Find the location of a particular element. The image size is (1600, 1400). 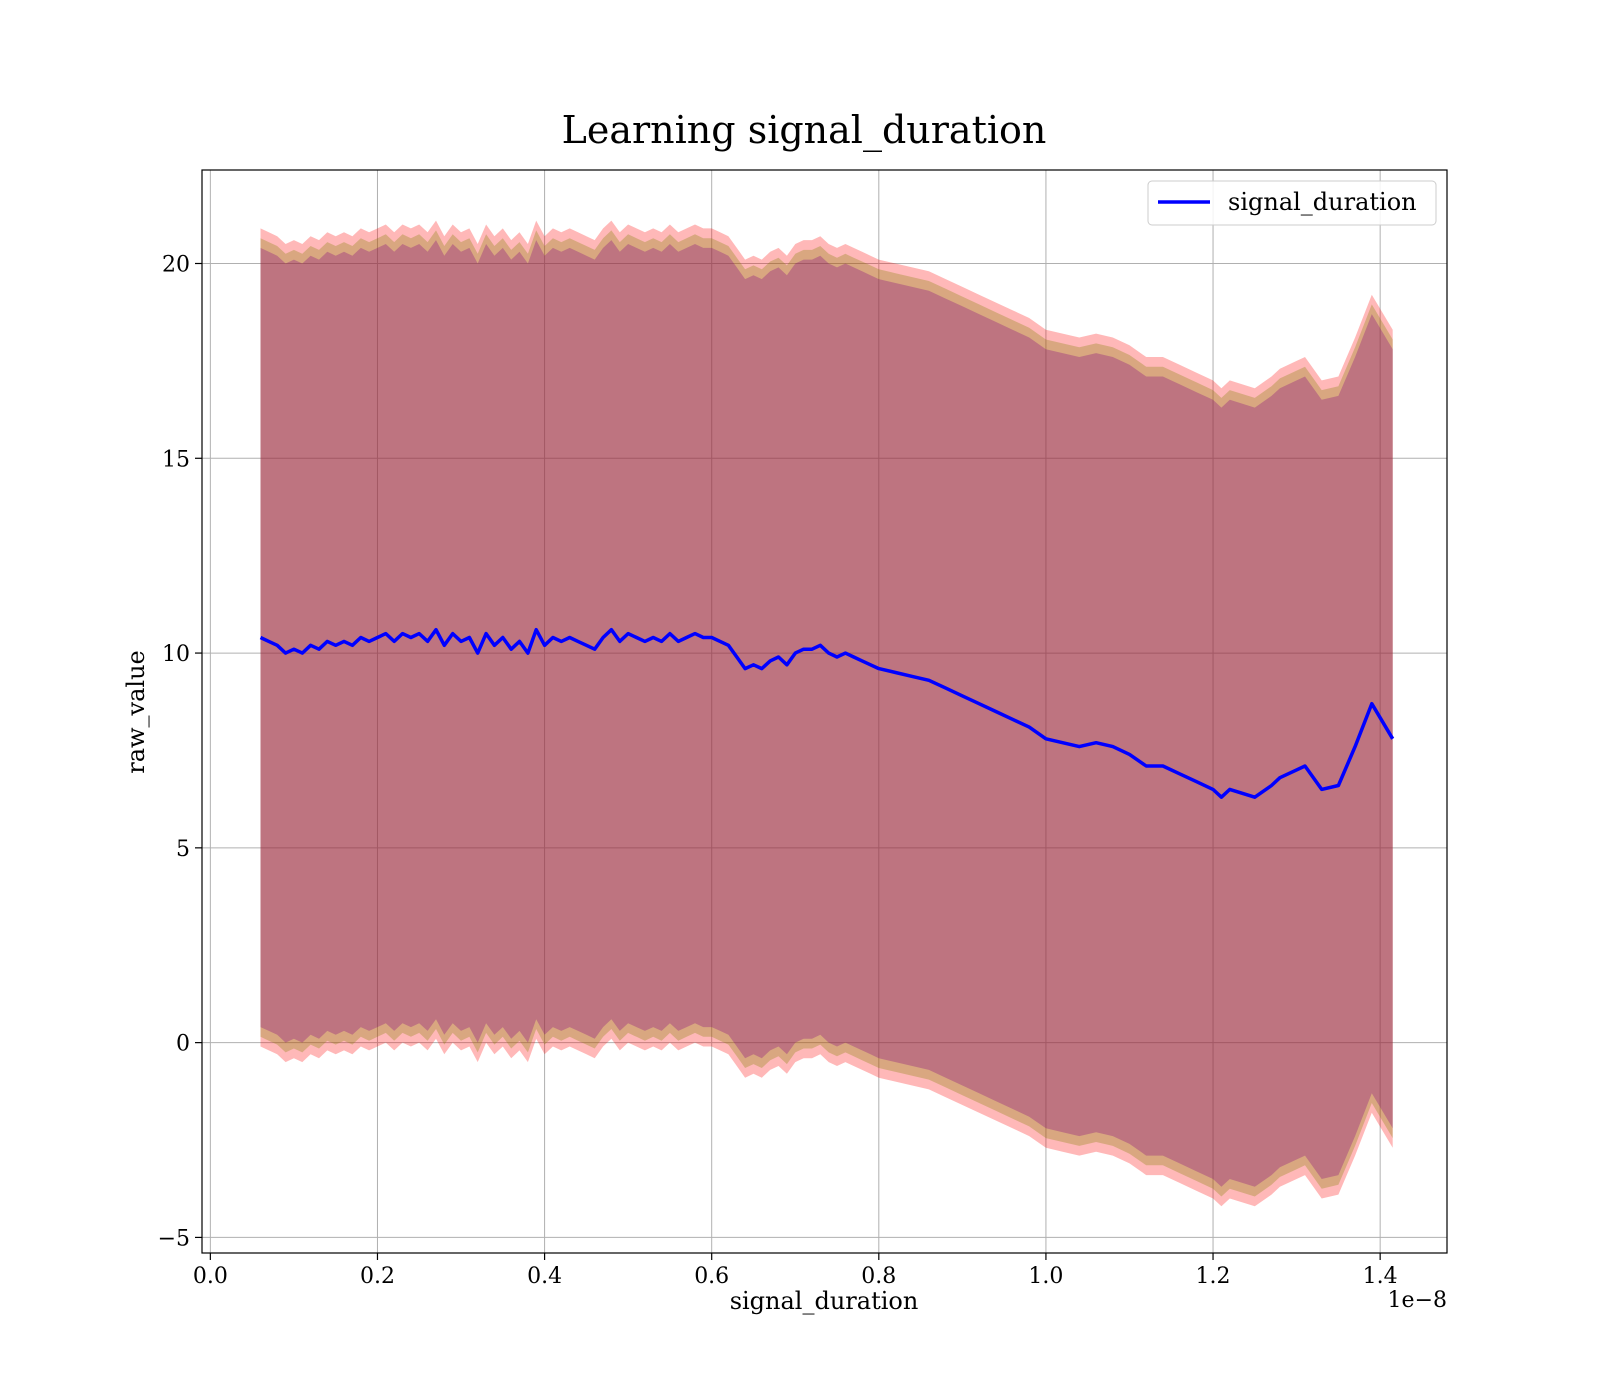

x-tick-label-4: 0.8 is located at coordinates (878, 1276).